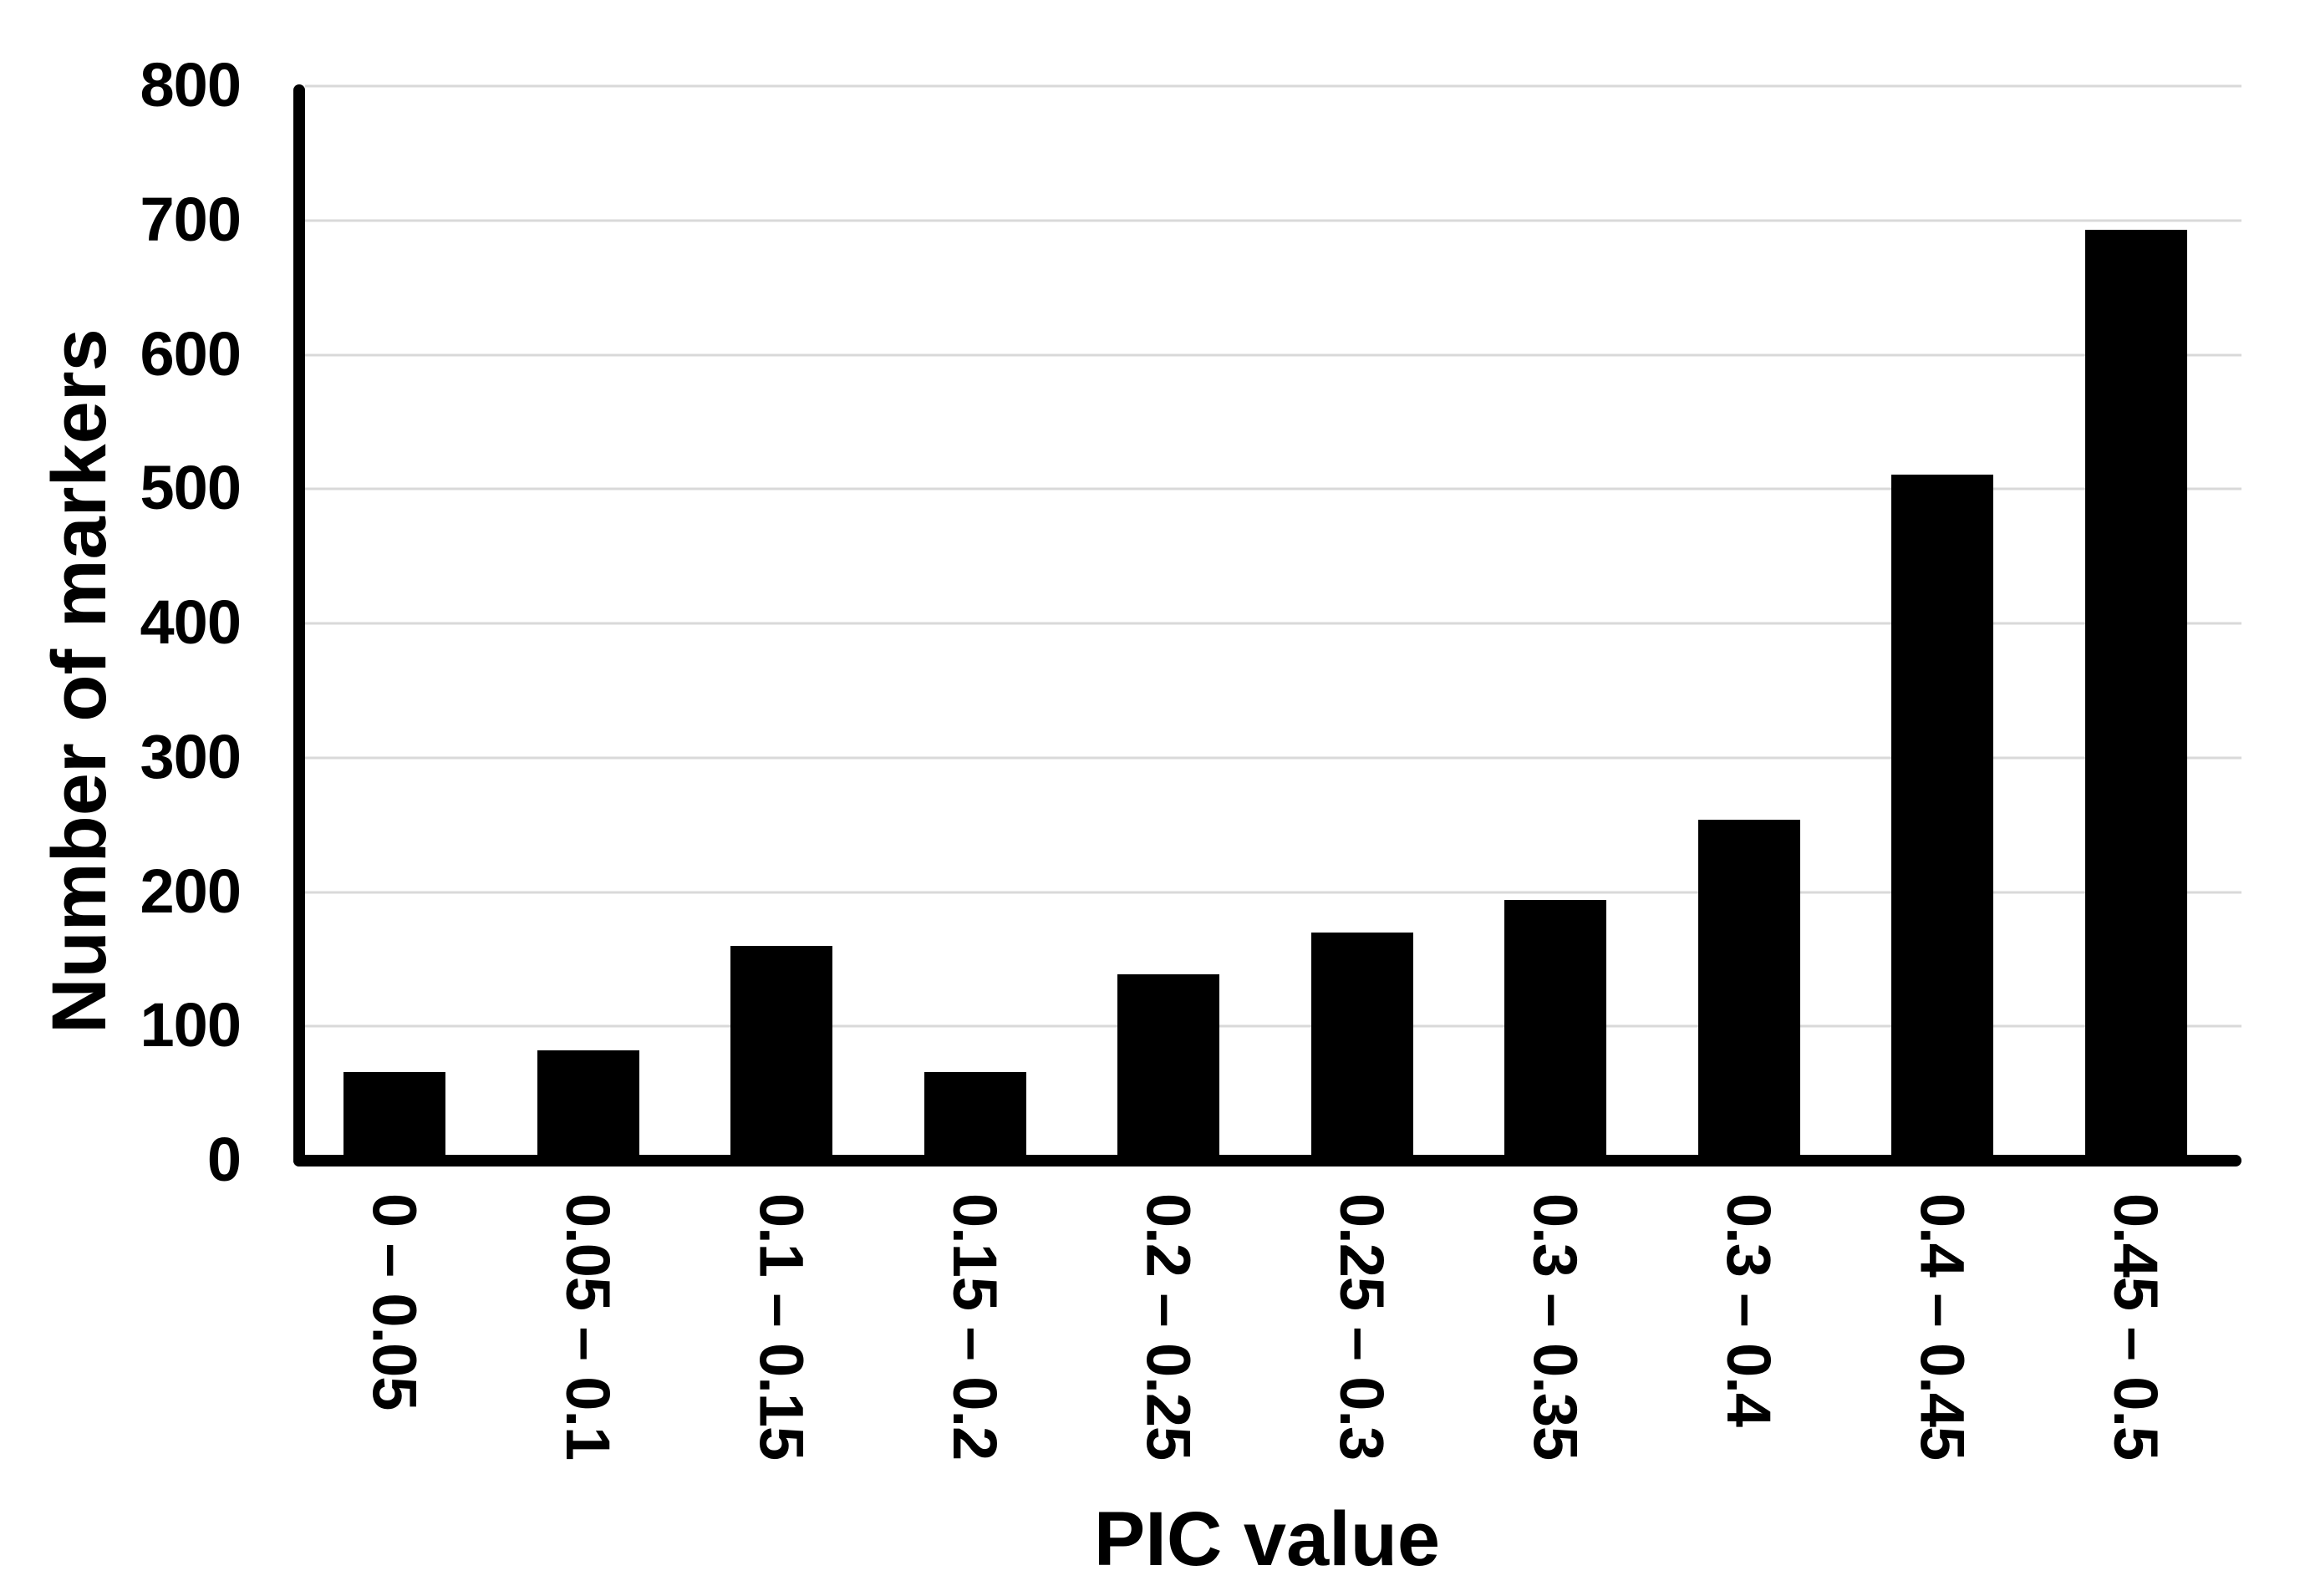 The image size is (2305, 1596). I want to click on x-tick-label-3: 0.15 – 0.2, so click(975, 1327).